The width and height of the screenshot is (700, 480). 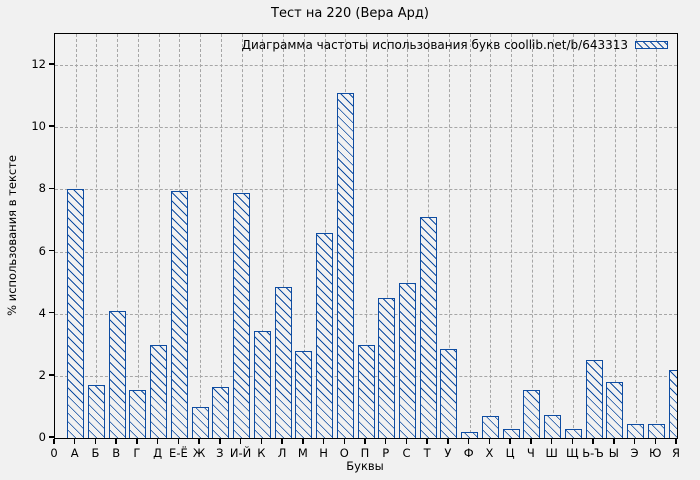 What do you see at coordinates (38, 126) in the screenshot?
I see `y-tick-label: 10` at bounding box center [38, 126].